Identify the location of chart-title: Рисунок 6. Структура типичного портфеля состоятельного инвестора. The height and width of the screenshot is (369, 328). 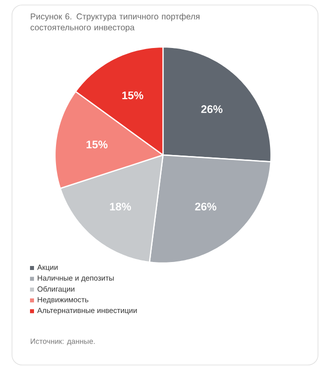
(115, 22).